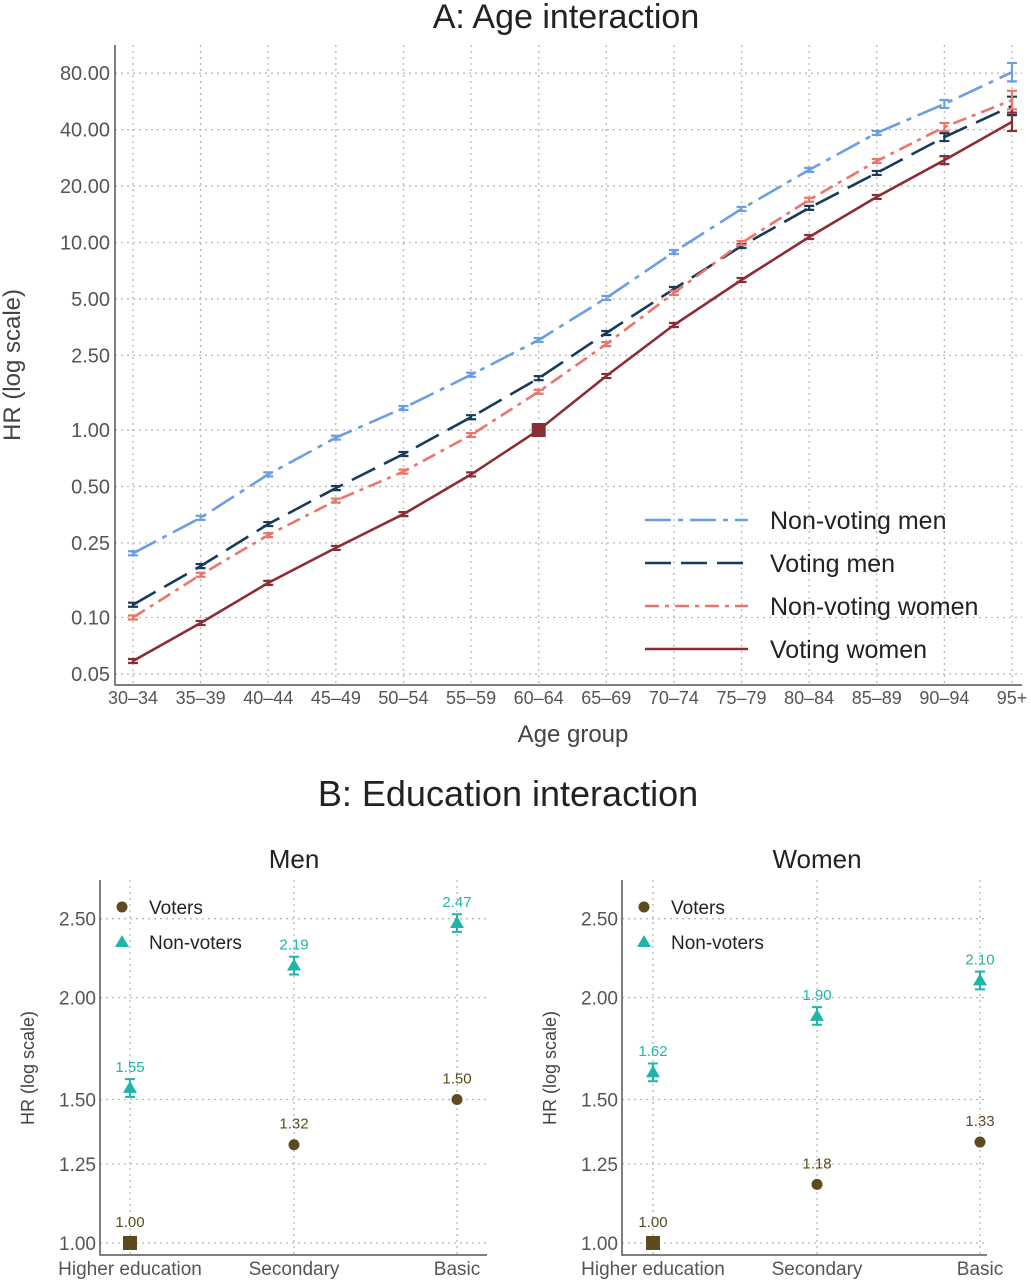  What do you see at coordinates (539, 698) in the screenshot?
I see `x-tick-label: 60–64` at bounding box center [539, 698].